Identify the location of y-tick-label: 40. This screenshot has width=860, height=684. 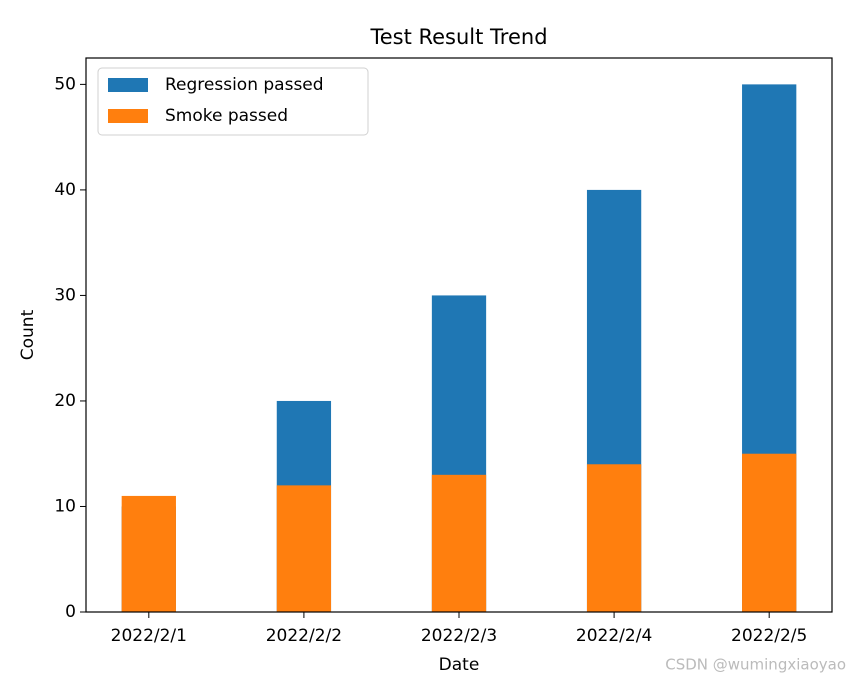
(65, 190).